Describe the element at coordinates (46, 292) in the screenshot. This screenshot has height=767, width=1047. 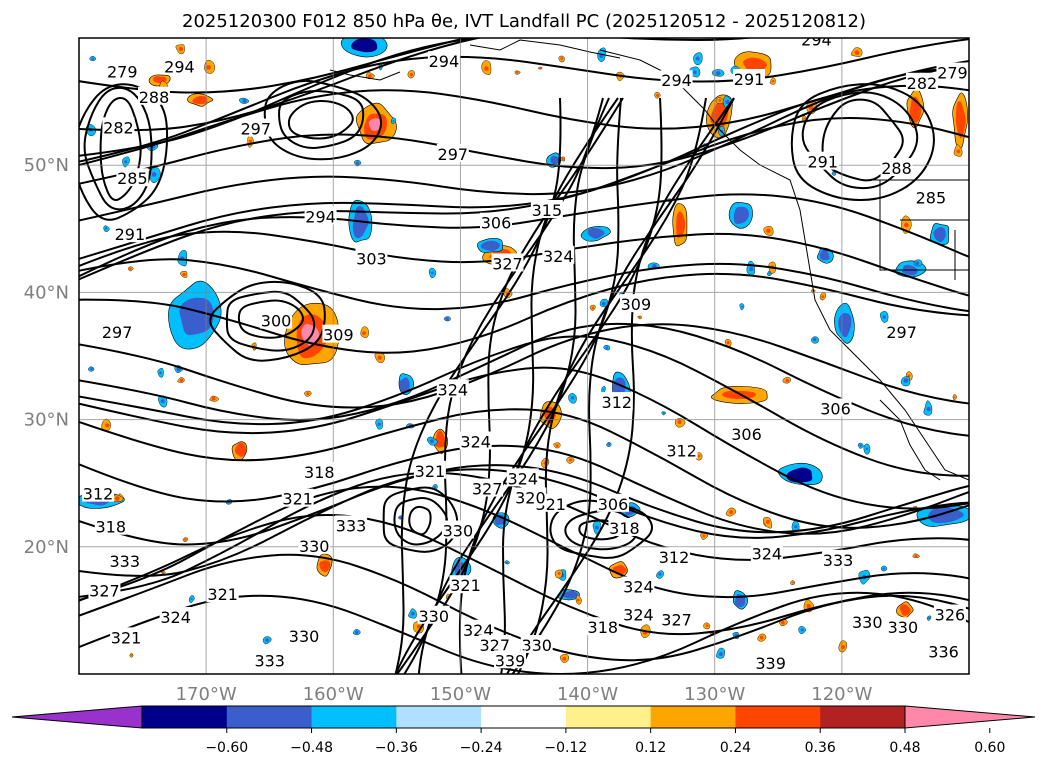
I see `y-tick-label: 40°N` at that location.